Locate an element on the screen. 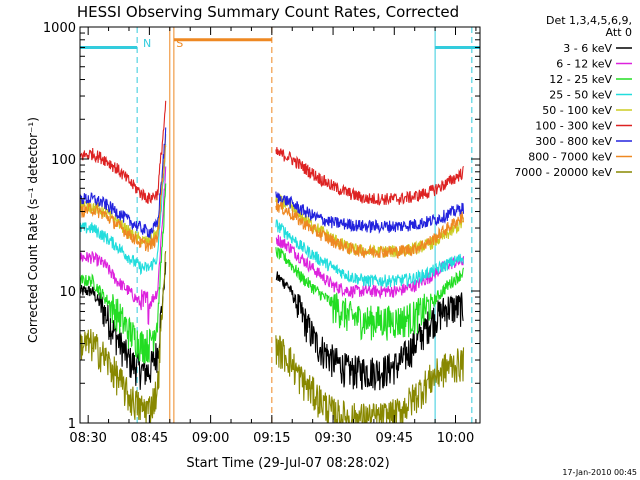 The image size is (640, 480). legend-entry-label: 6 - 12 keV is located at coordinates (584, 64).